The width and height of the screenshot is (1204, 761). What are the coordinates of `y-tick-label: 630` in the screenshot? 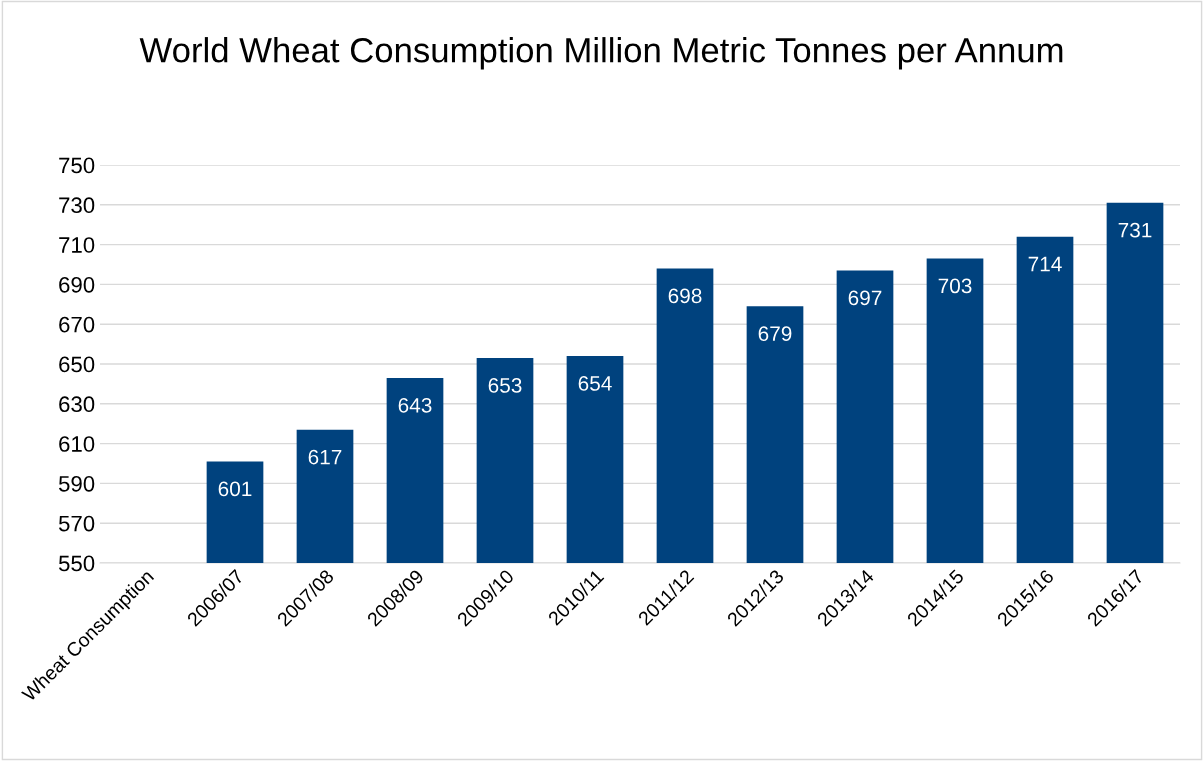 It's located at (77, 404).